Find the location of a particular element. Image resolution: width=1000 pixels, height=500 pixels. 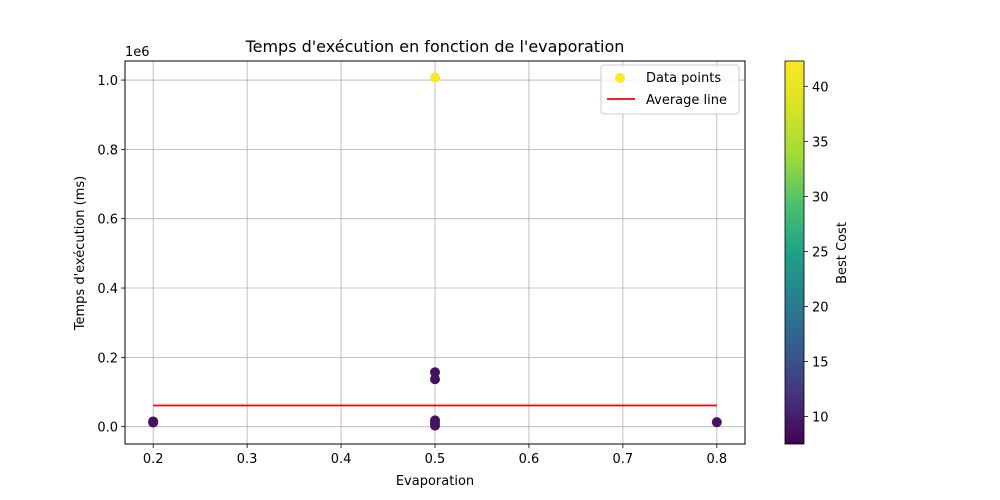

y-tick-label: 0.2 is located at coordinates (107, 358).